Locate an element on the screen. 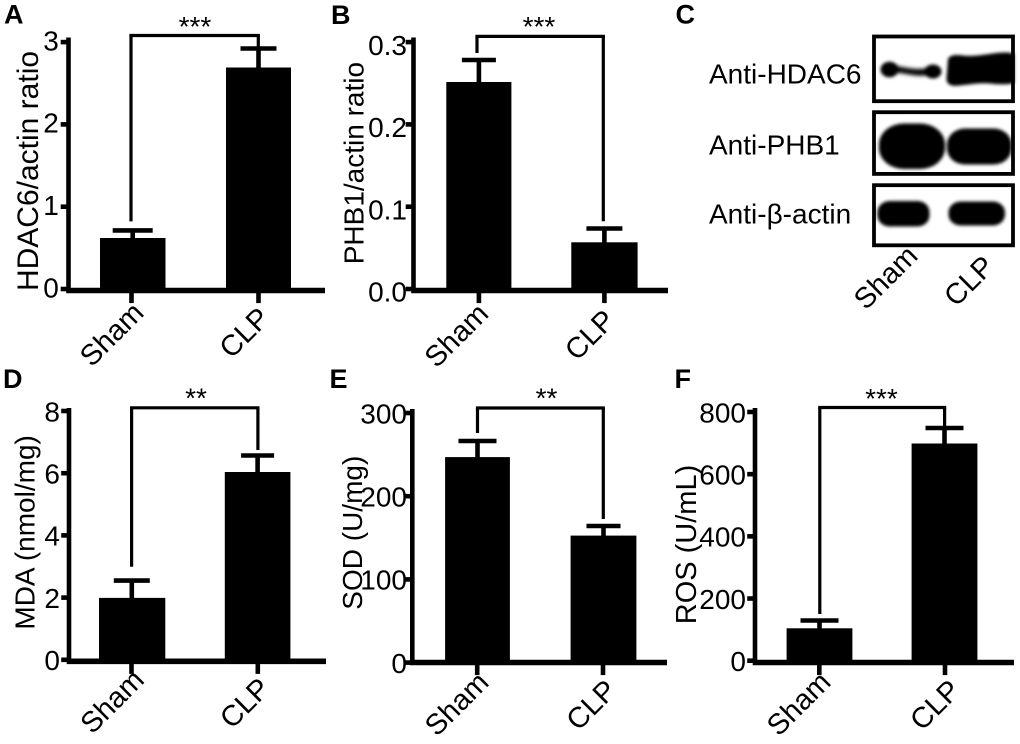 This screenshot has height=744, width=1020. svg-text: 400 is located at coordinates (722, 537).